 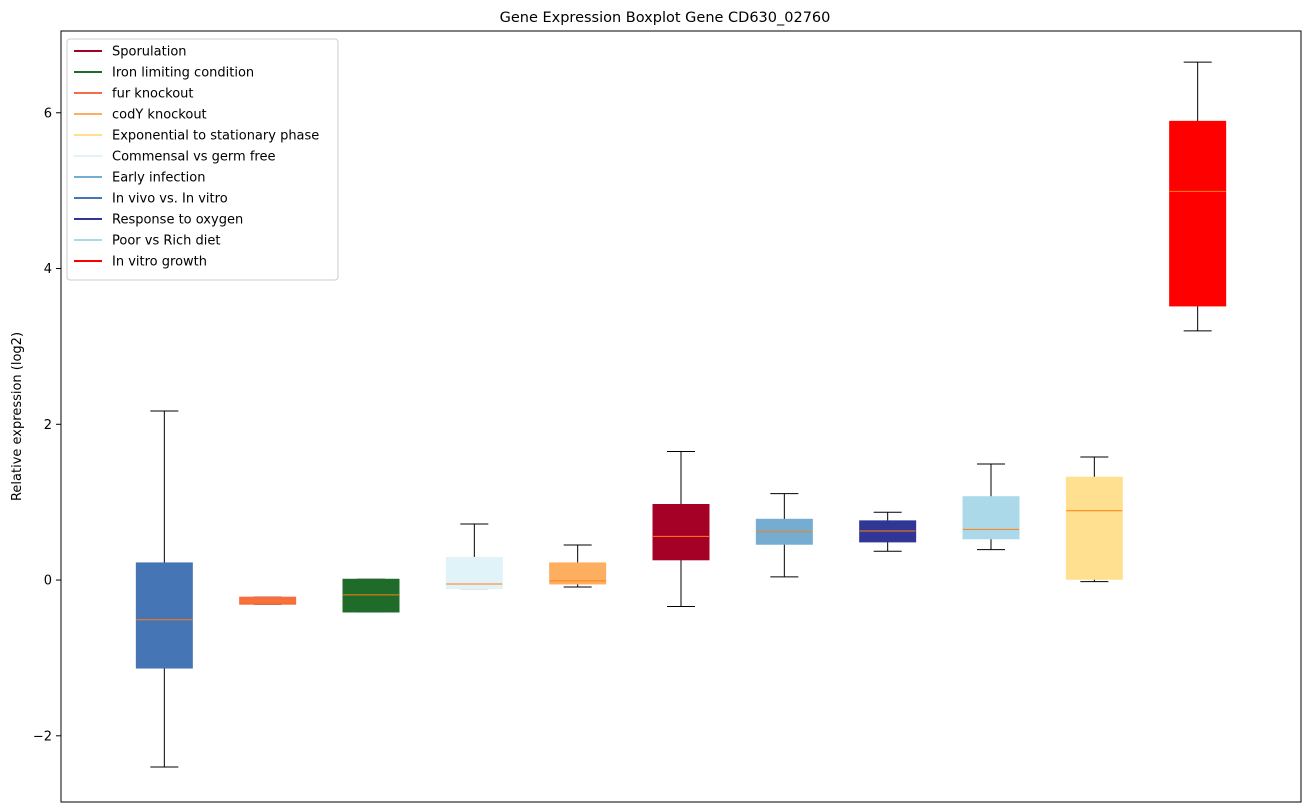 What do you see at coordinates (158, 178) in the screenshot?
I see `legend-label: Early infection` at bounding box center [158, 178].